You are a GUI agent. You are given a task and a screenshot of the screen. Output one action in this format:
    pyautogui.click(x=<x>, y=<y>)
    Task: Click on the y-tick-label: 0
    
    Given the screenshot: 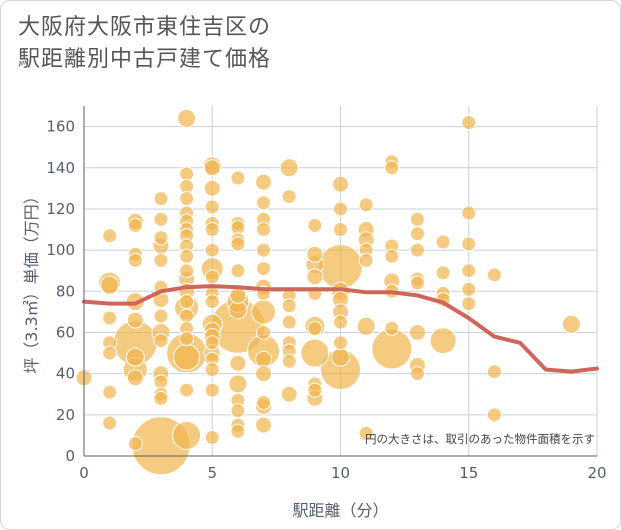 What is the action you would take?
    pyautogui.click(x=70, y=456)
    